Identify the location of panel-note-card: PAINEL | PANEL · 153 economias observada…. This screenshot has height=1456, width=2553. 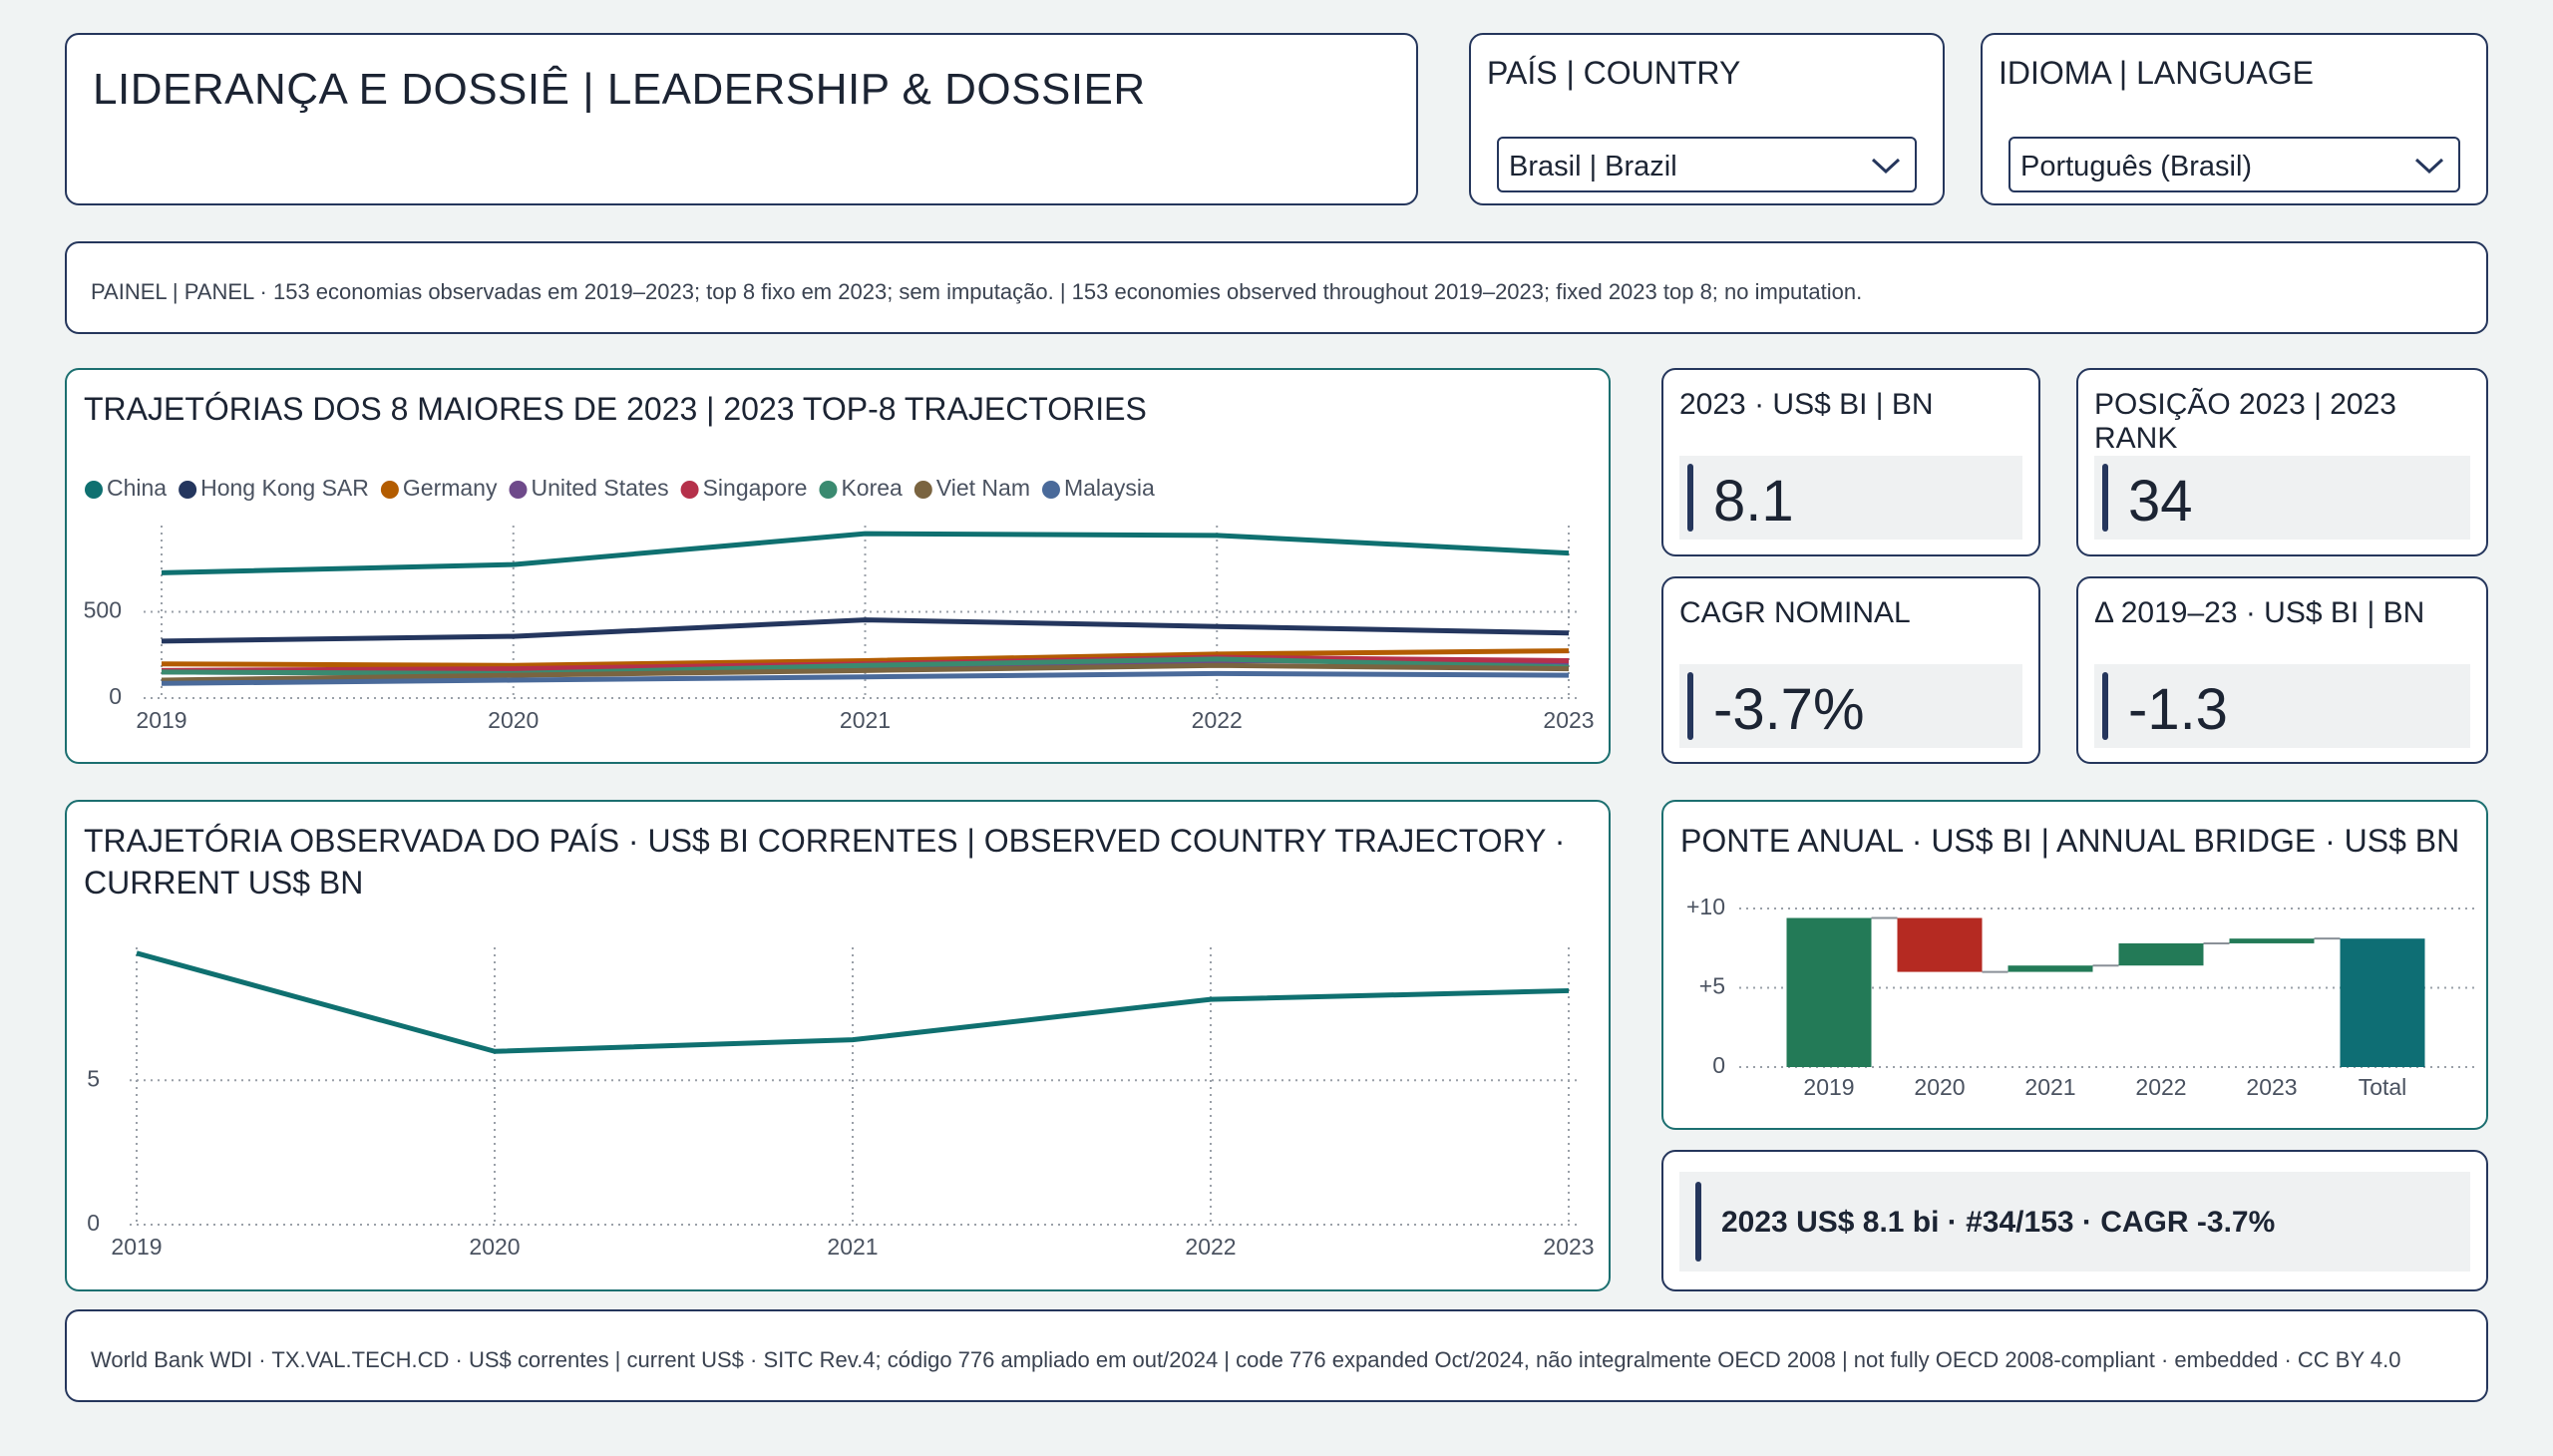
(1276, 287).